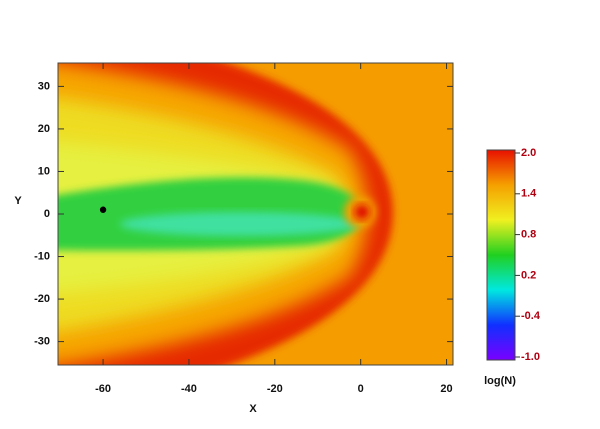 The image size is (600, 429). Describe the element at coordinates (528, 275) in the screenshot. I see `colorbar-tick-label: 0.2` at that location.